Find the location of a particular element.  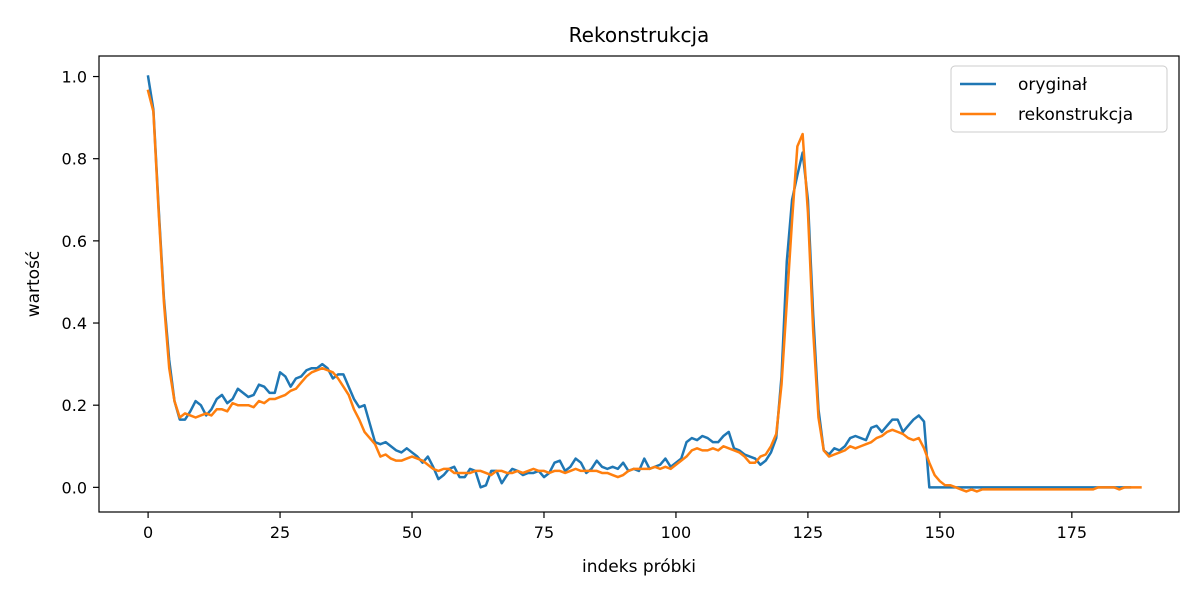

chart-title: Rekonstrukcja is located at coordinates (639, 35).